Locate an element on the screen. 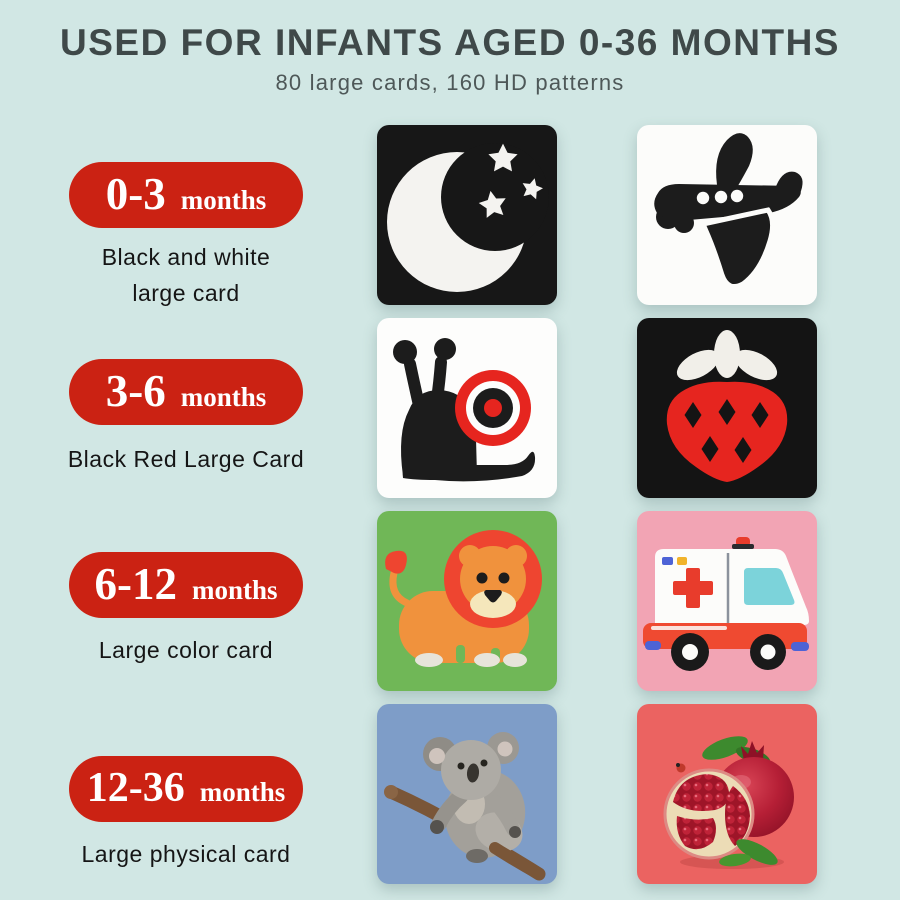  age-badge-0-3: 0-3 months is located at coordinates (186, 195).